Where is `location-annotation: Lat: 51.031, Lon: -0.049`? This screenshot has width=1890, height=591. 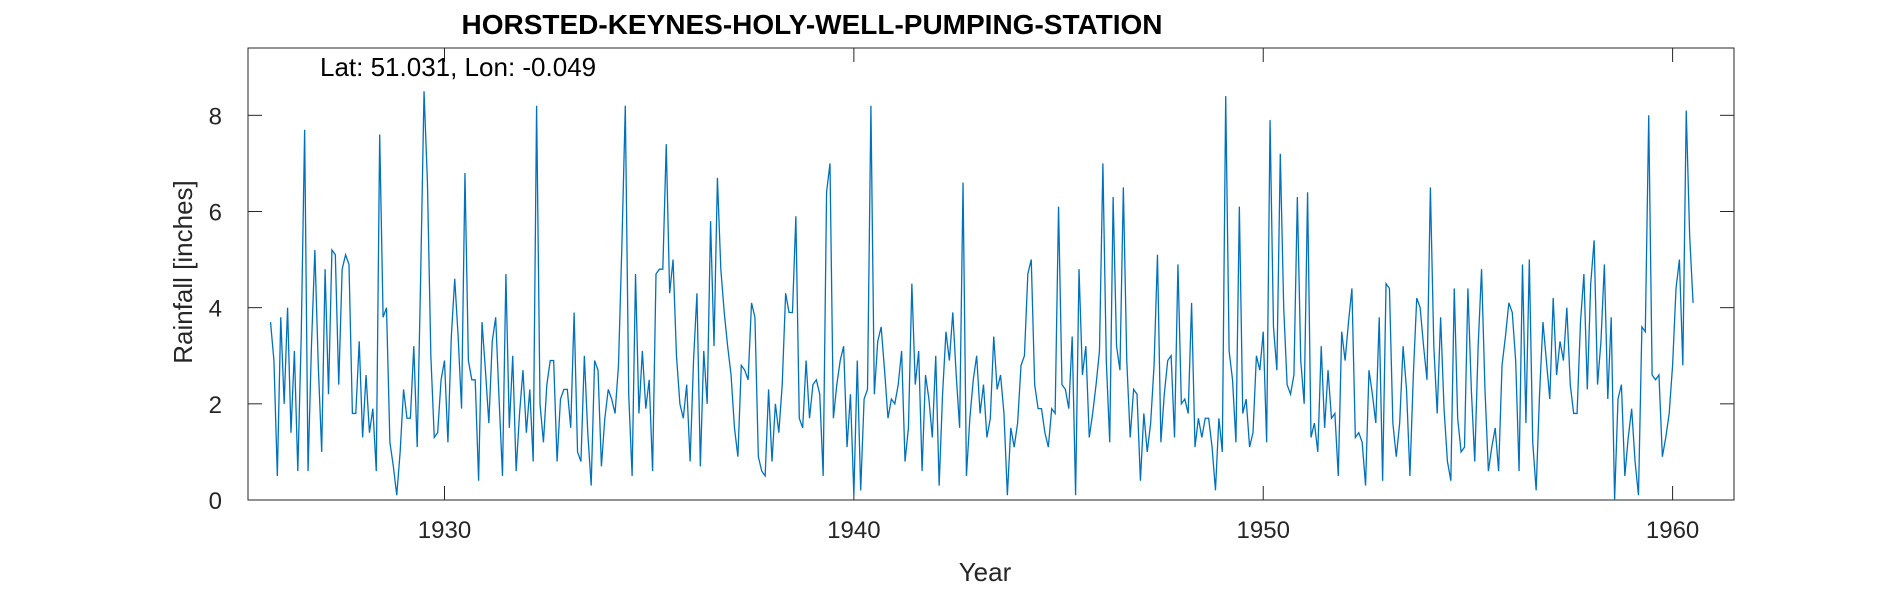 location-annotation: Lat: 51.031, Lon: -0.049 is located at coordinates (458, 67).